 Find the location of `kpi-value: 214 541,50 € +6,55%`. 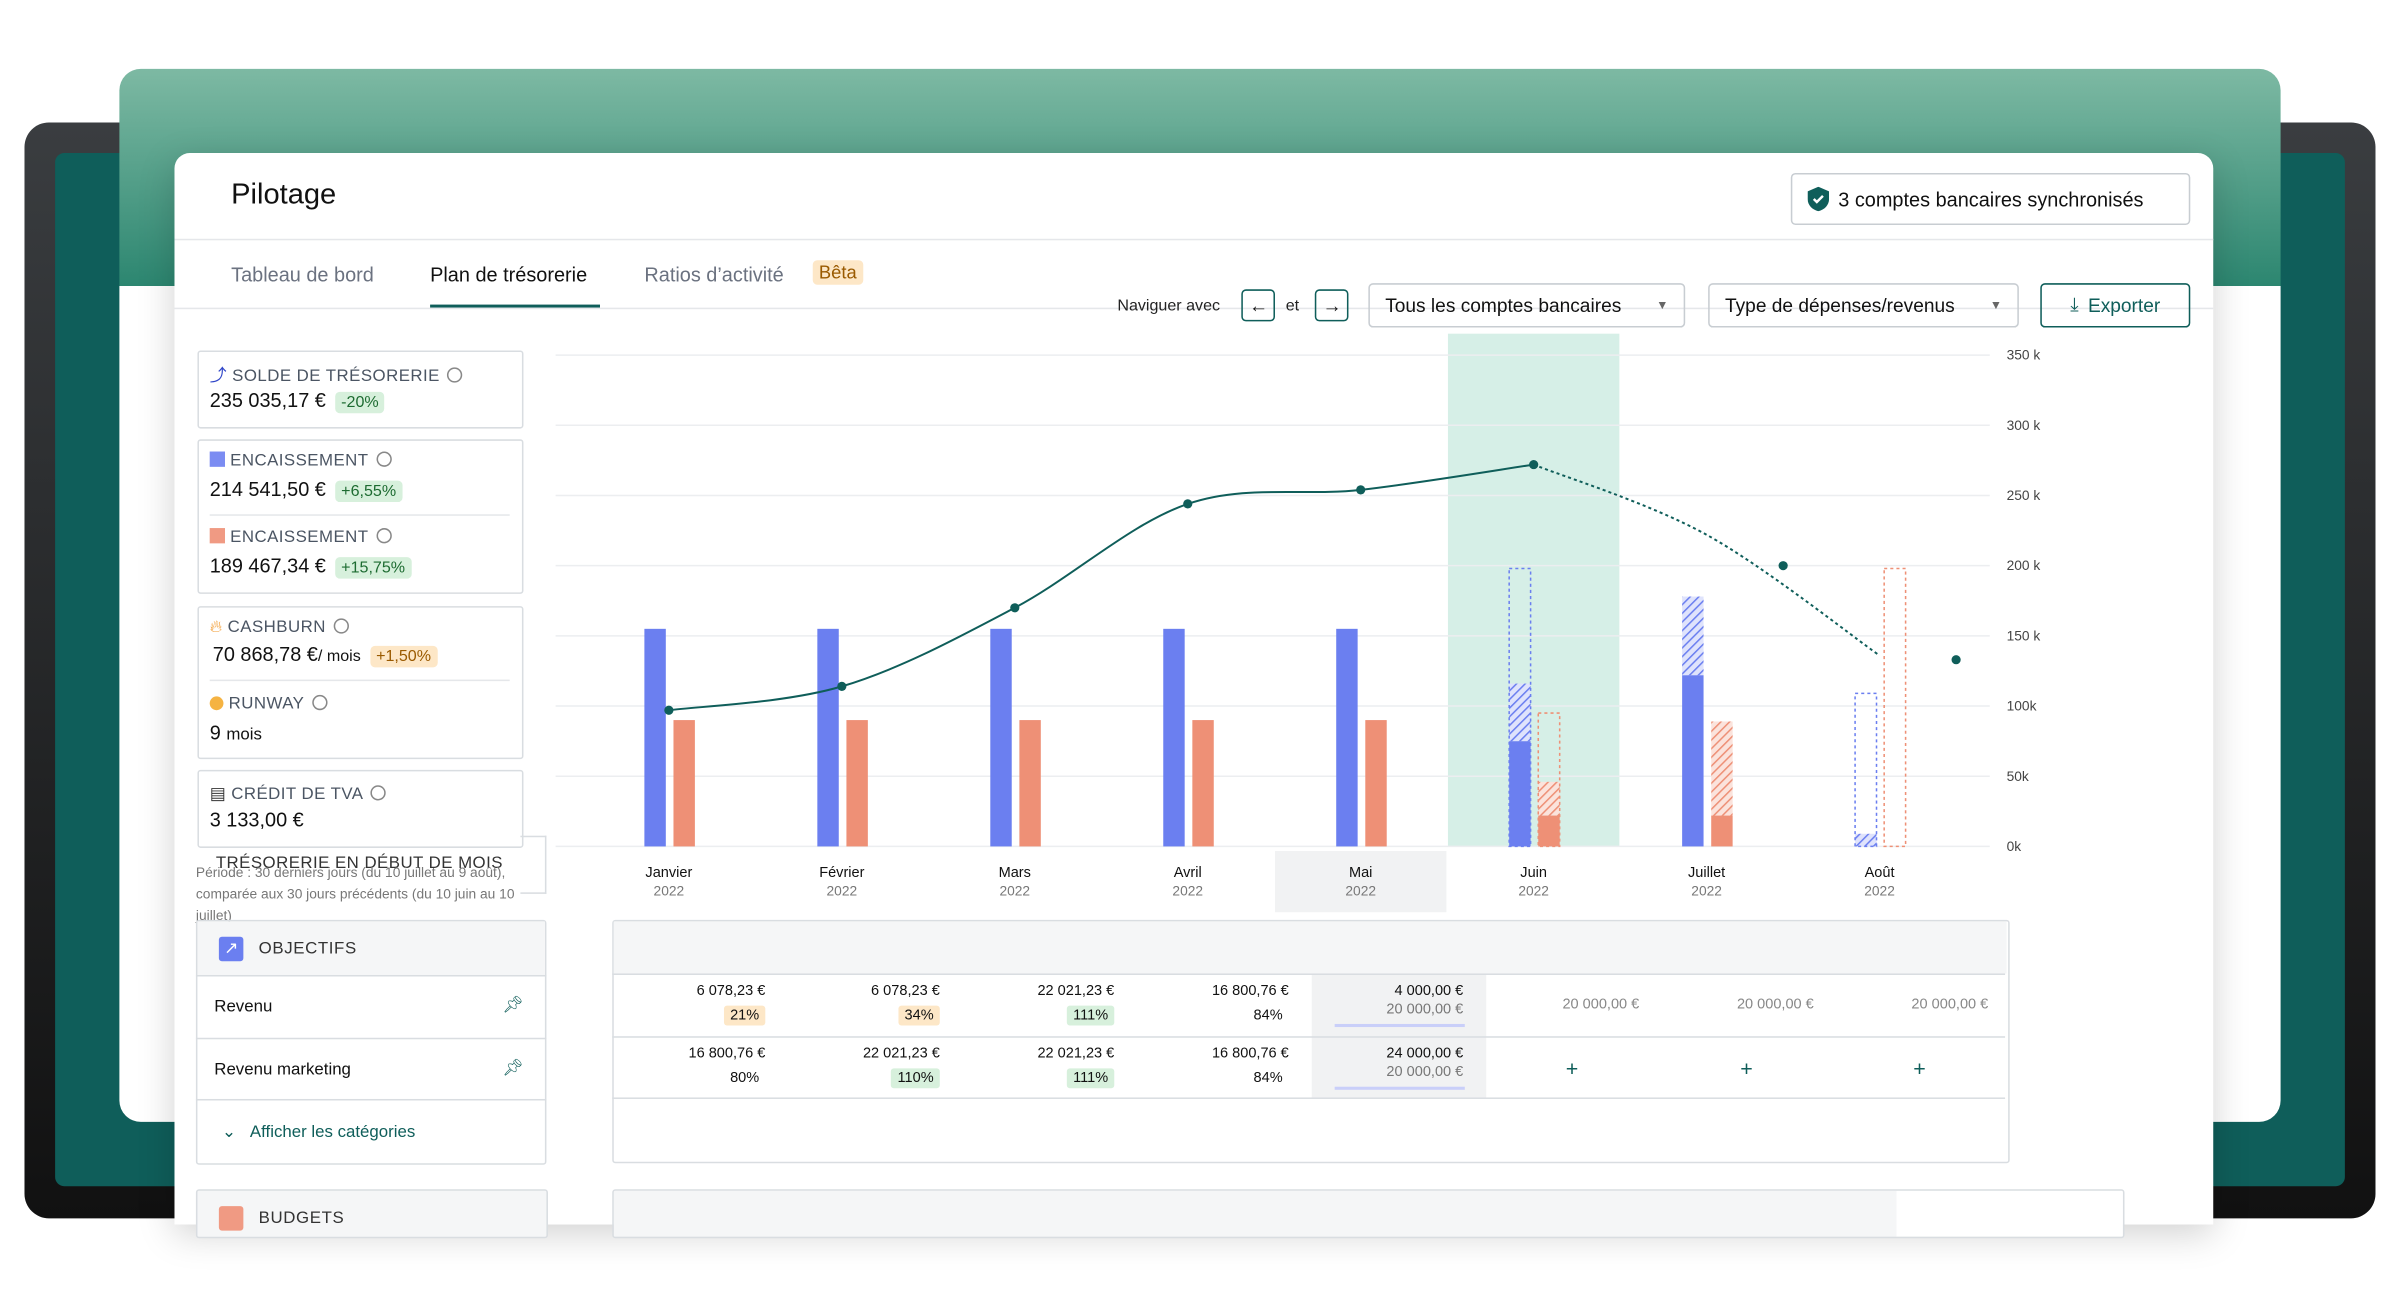

kpi-value: 214 541,50 € +6,55% is located at coordinates (306, 490).